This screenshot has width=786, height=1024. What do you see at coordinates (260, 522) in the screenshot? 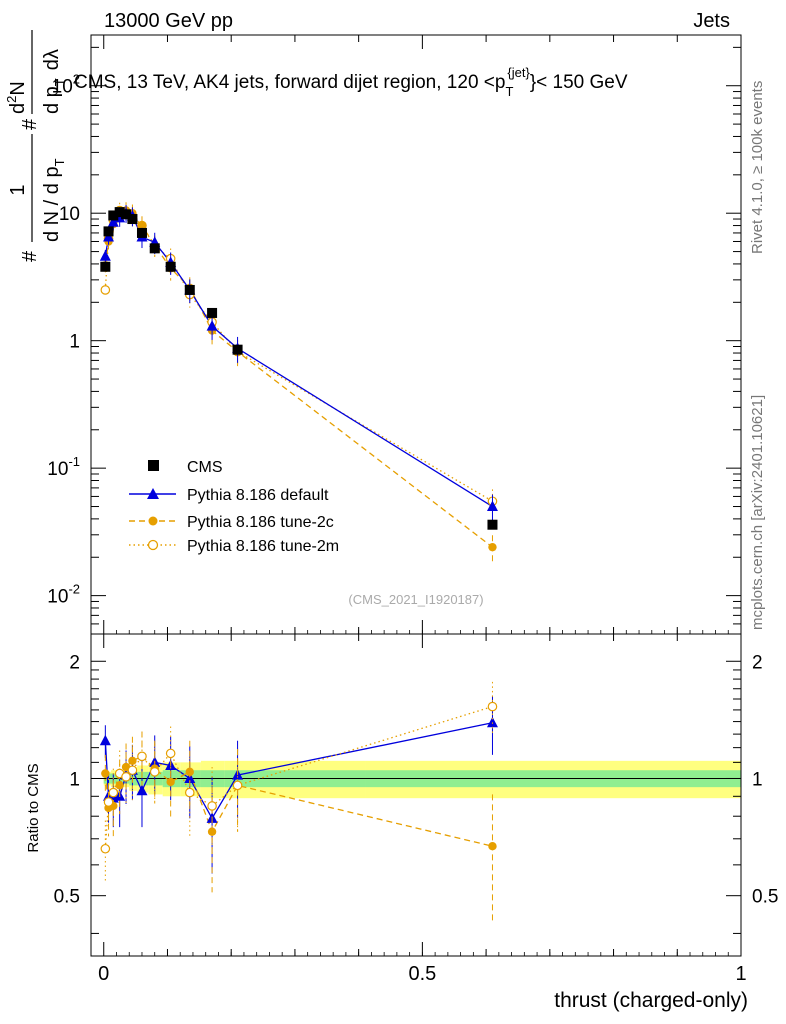
I see `svg-text: Pythia 8.186 tune-2c` at bounding box center [260, 522].